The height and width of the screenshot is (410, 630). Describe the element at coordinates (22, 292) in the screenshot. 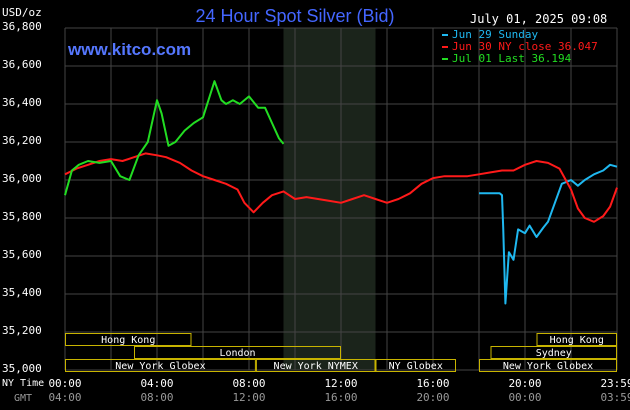

I see `y-tick-label: 35,400` at that location.